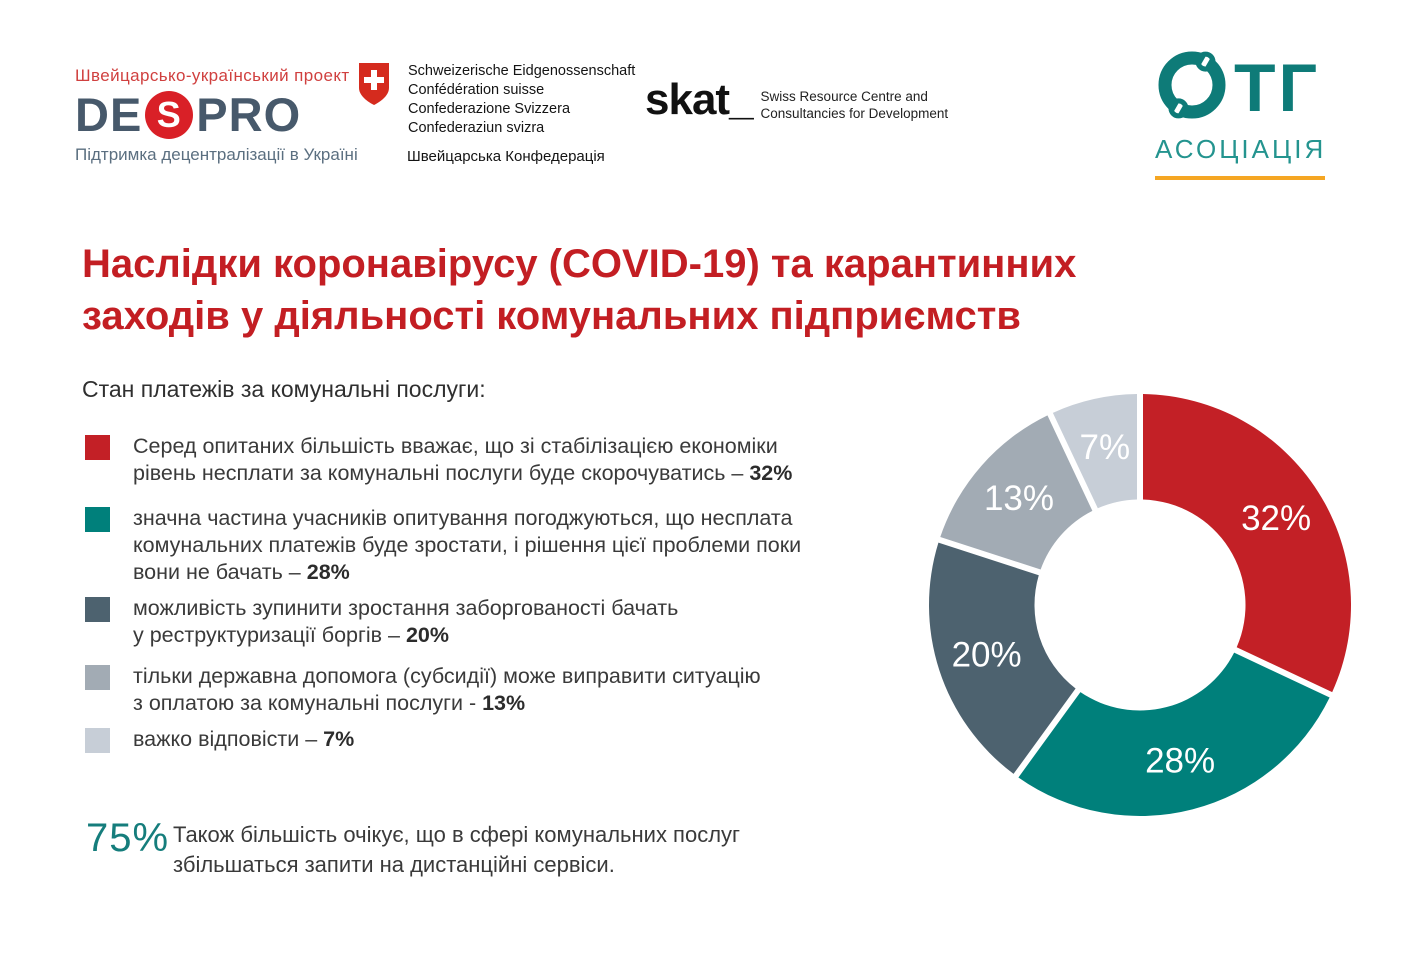  I want to click on despro-wordmark: DE S PRO, so click(216, 115).